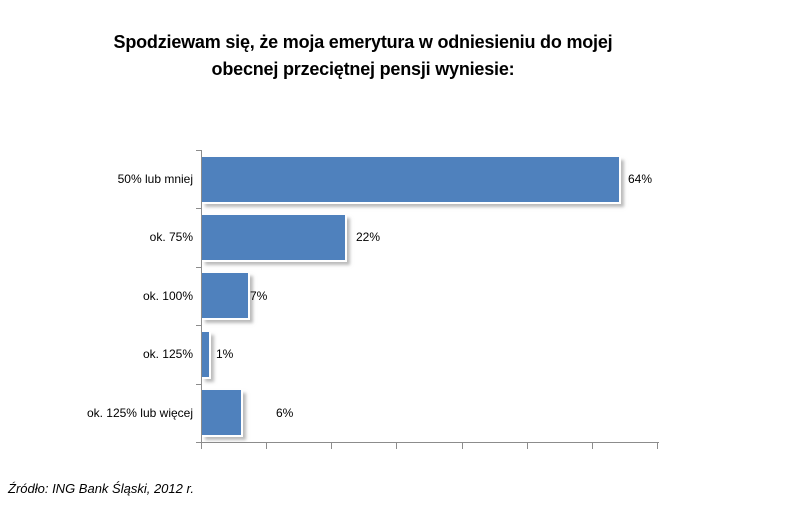 The image size is (805, 523). What do you see at coordinates (167, 354) in the screenshot?
I see `category-label: ok. 125%` at bounding box center [167, 354].